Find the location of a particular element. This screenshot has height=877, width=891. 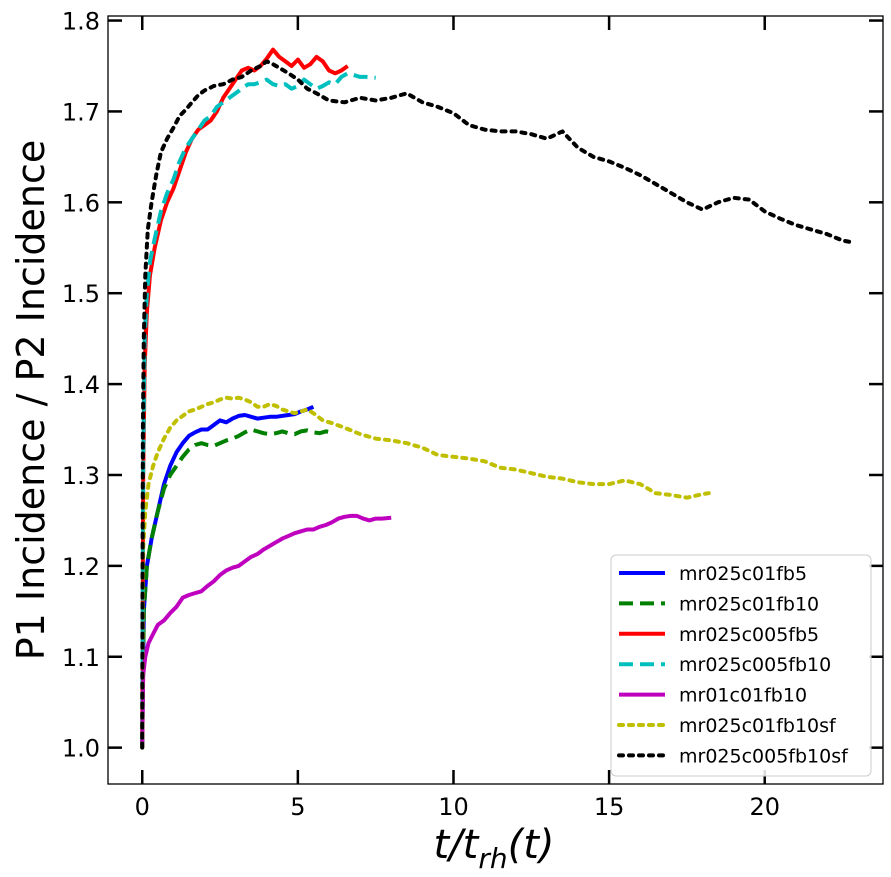

y-axis-label: P1 Incidence / P2 Incidence is located at coordinates (31, 400).